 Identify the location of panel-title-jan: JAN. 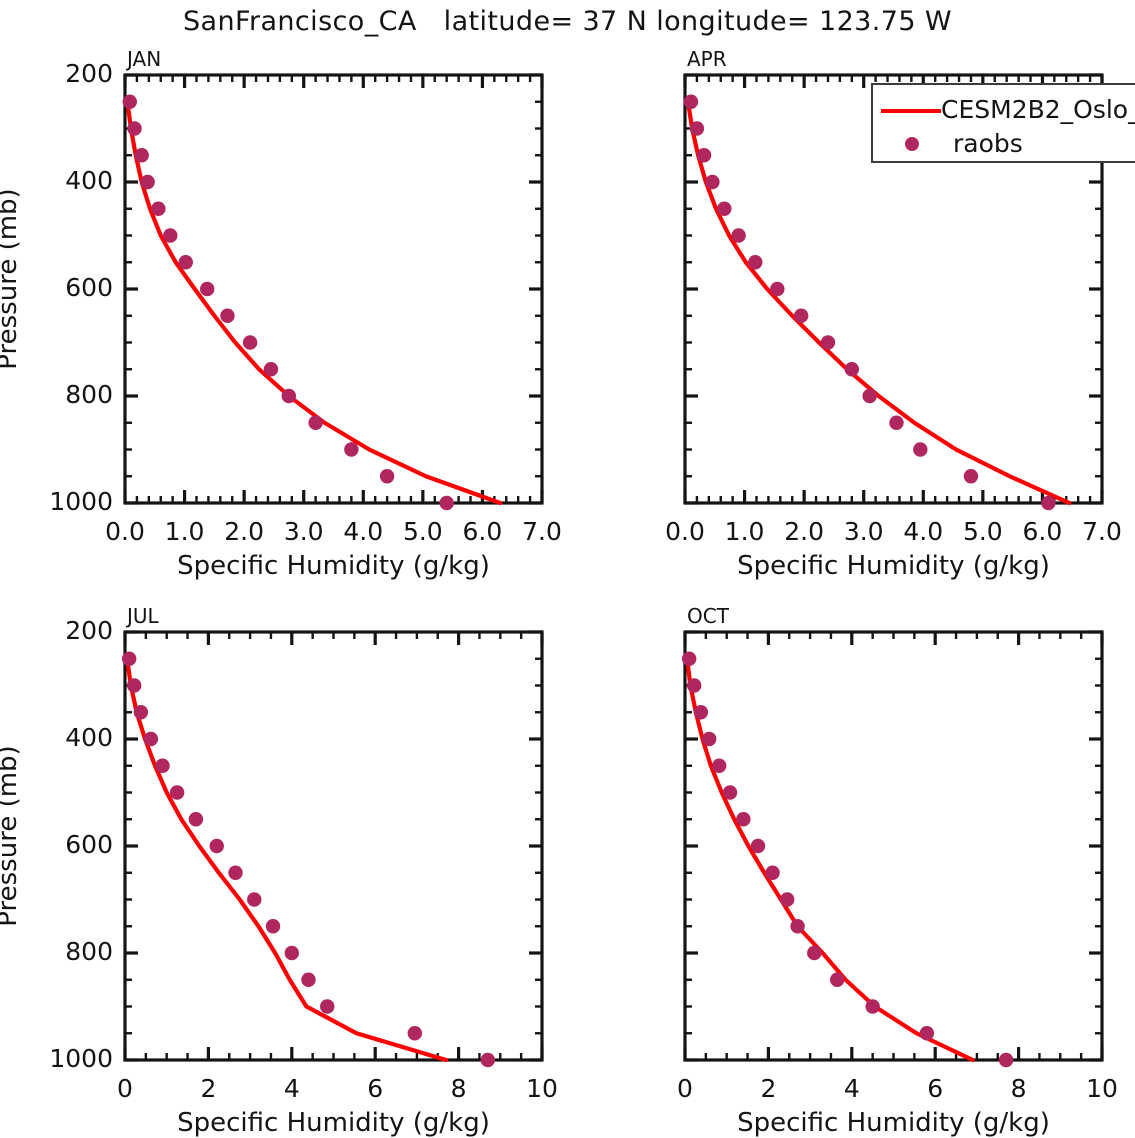
(144, 59).